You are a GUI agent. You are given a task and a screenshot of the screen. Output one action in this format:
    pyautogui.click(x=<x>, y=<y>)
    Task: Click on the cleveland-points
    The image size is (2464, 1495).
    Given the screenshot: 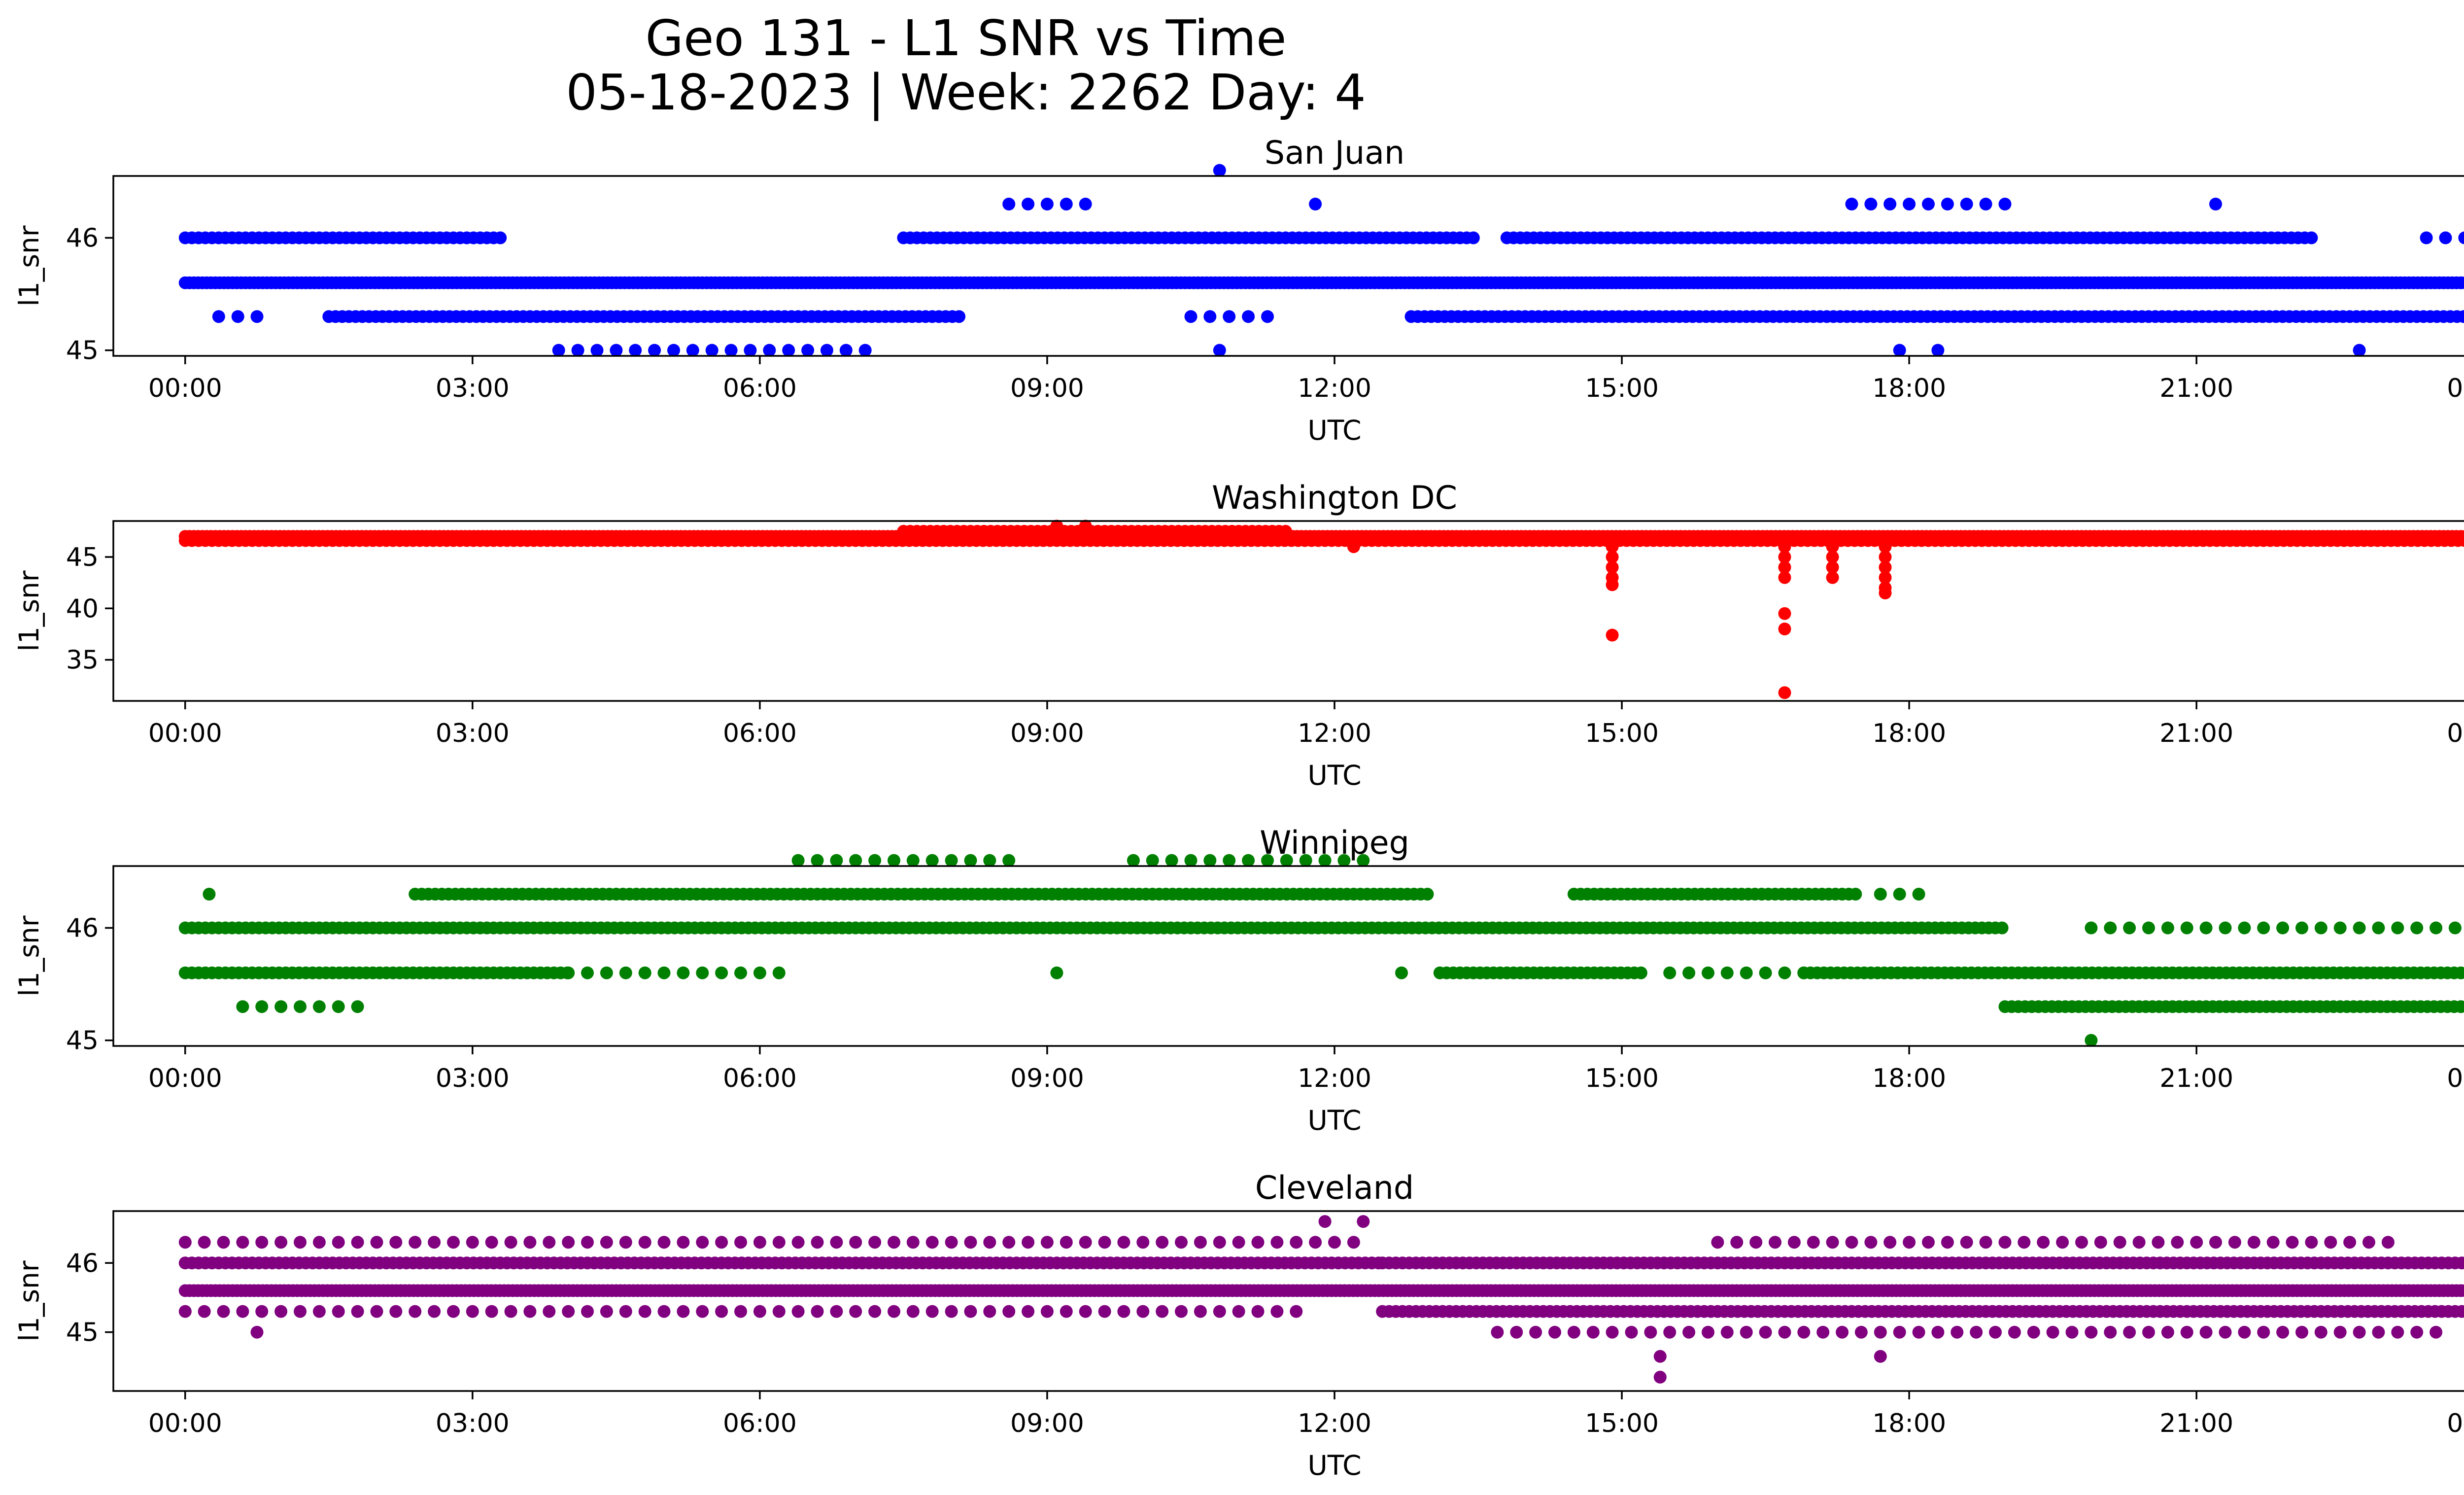 What is the action you would take?
    pyautogui.click(x=1321, y=1299)
    